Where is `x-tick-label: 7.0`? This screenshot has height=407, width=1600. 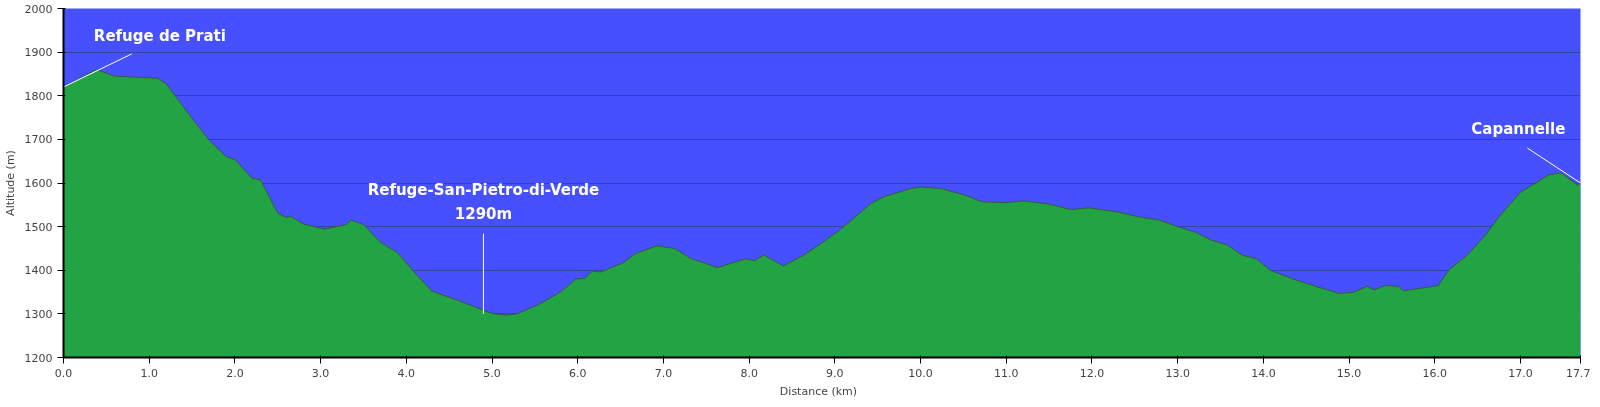 x-tick-label: 7.0 is located at coordinates (663, 373).